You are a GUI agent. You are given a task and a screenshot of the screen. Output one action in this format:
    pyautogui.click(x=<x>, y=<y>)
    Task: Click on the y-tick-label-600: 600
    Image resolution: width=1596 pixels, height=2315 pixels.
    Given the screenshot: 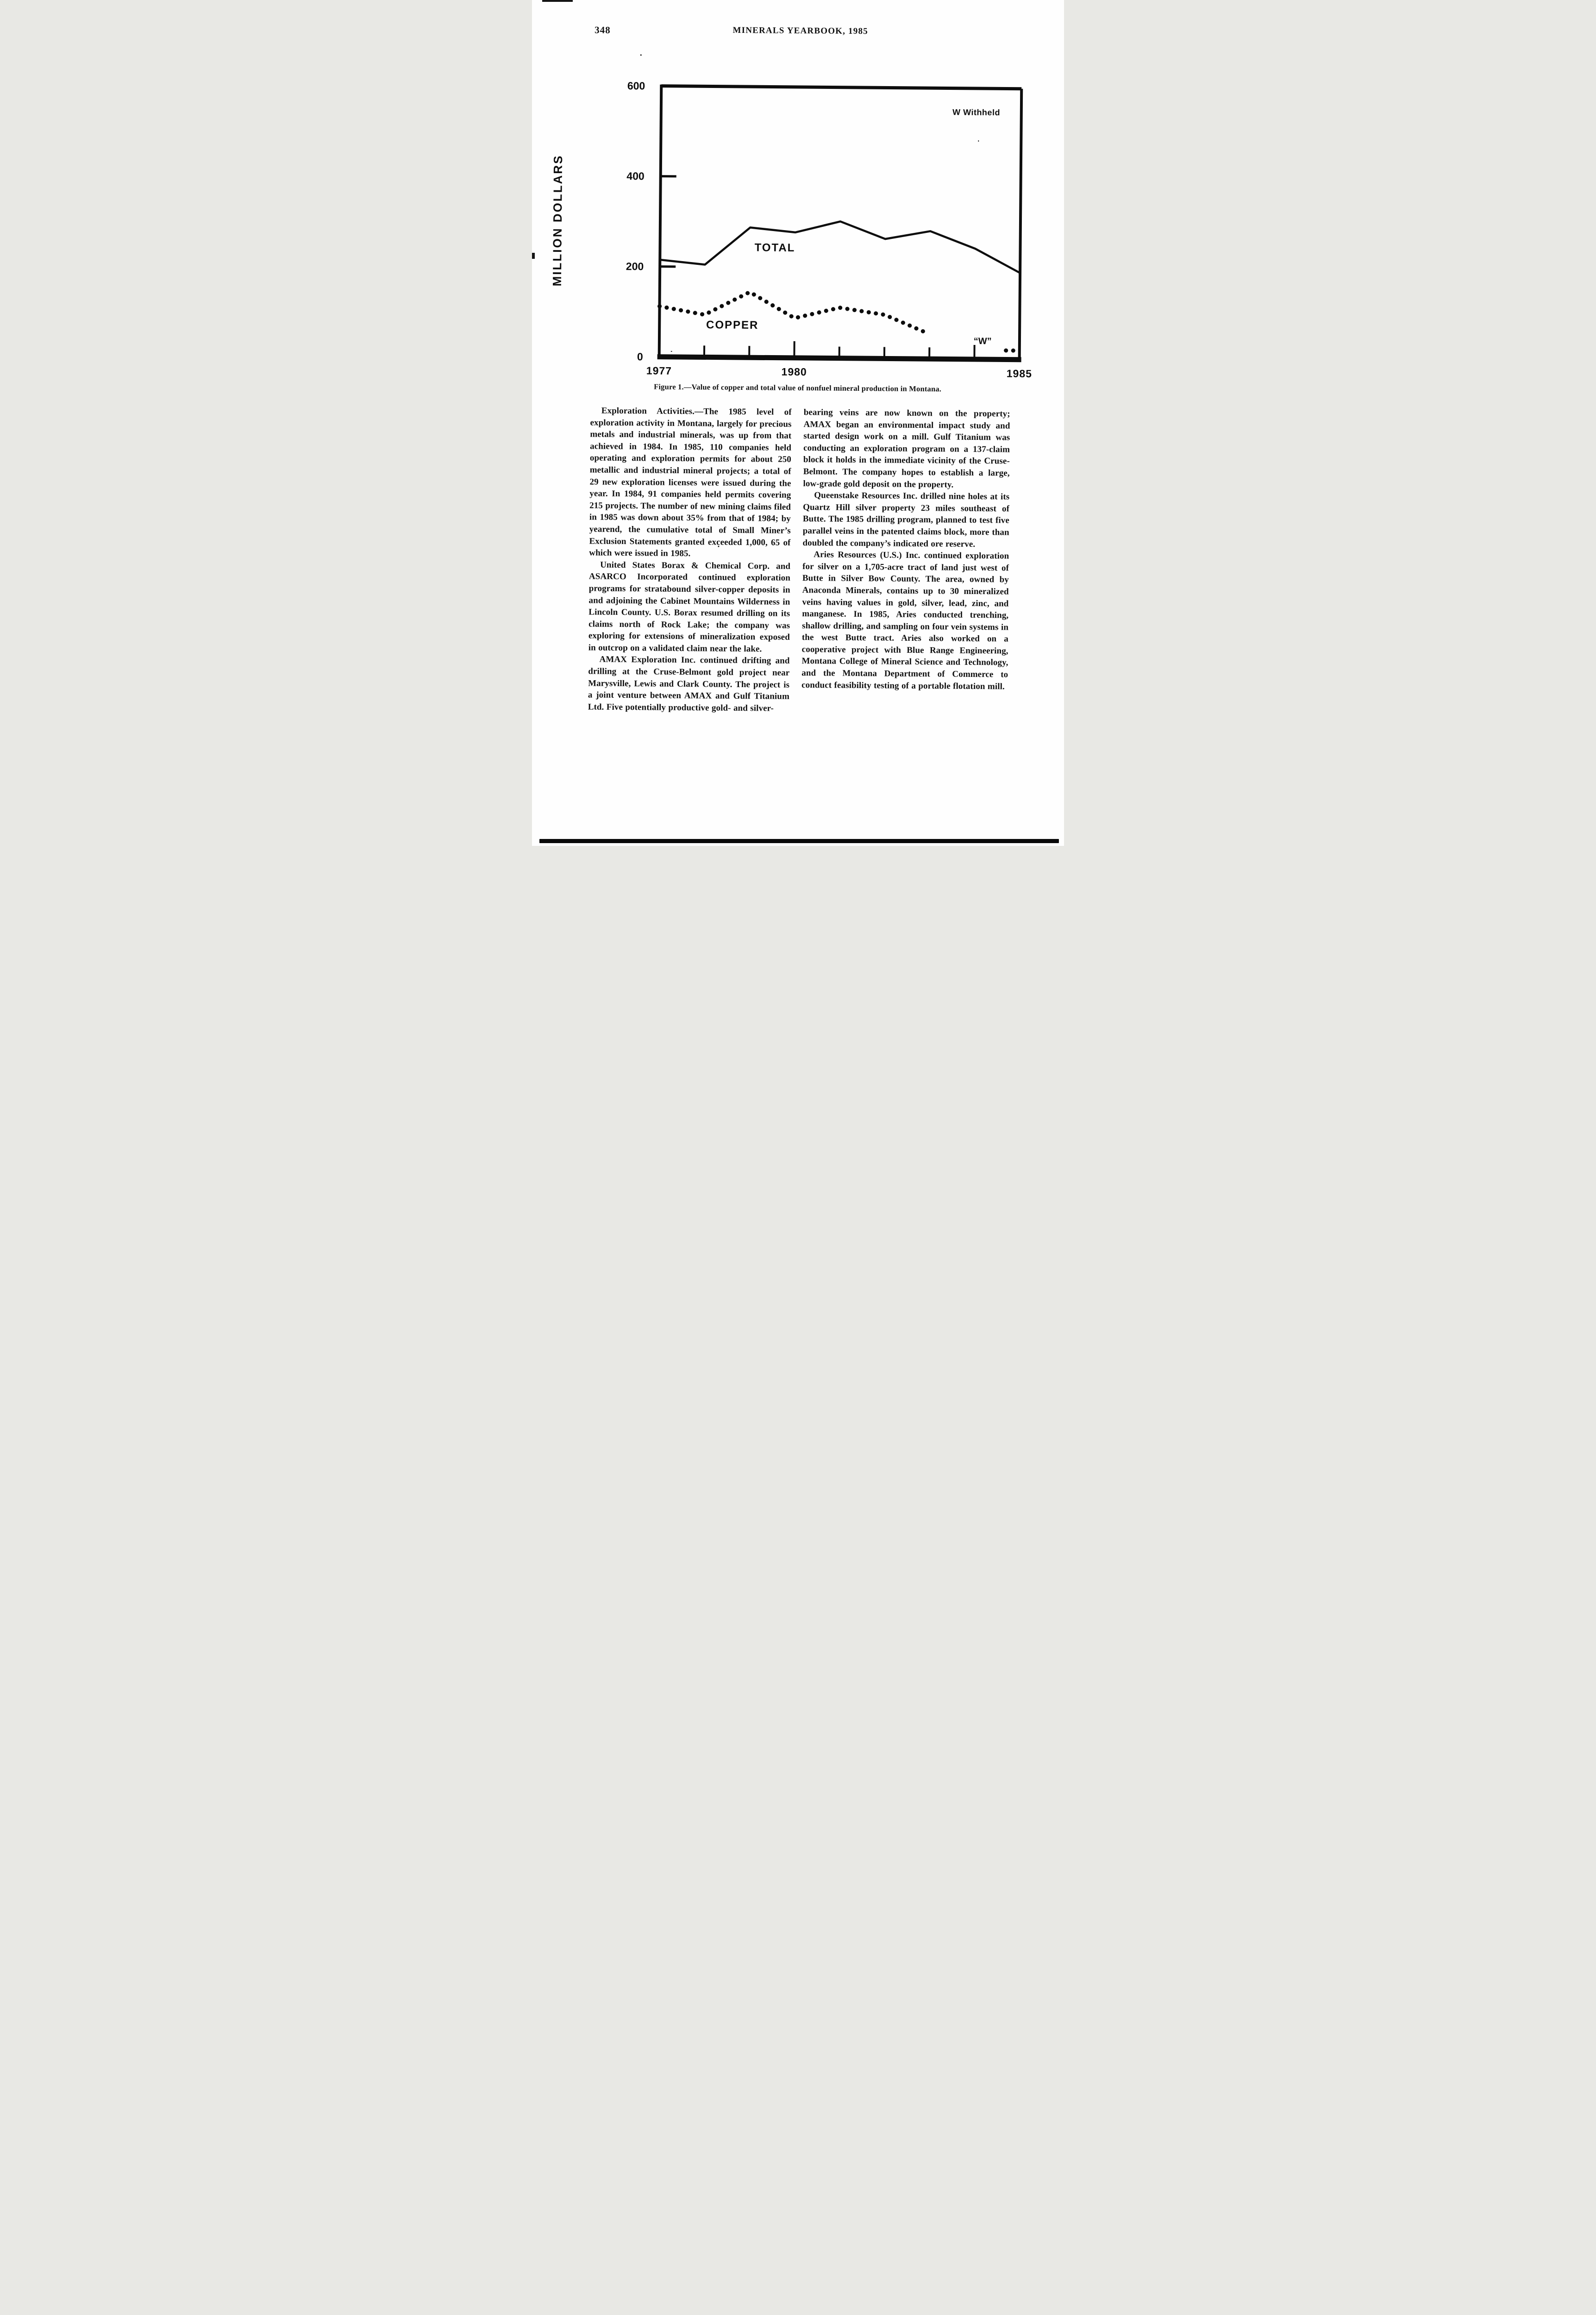 What is the action you would take?
    pyautogui.click(x=636, y=86)
    